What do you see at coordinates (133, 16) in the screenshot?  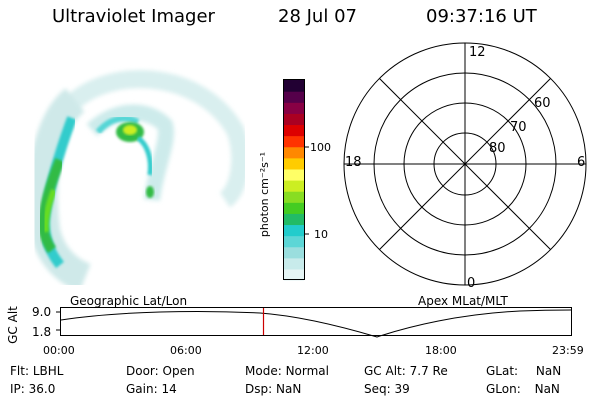 I see `instrument-title: Ultraviolet Imager` at bounding box center [133, 16].